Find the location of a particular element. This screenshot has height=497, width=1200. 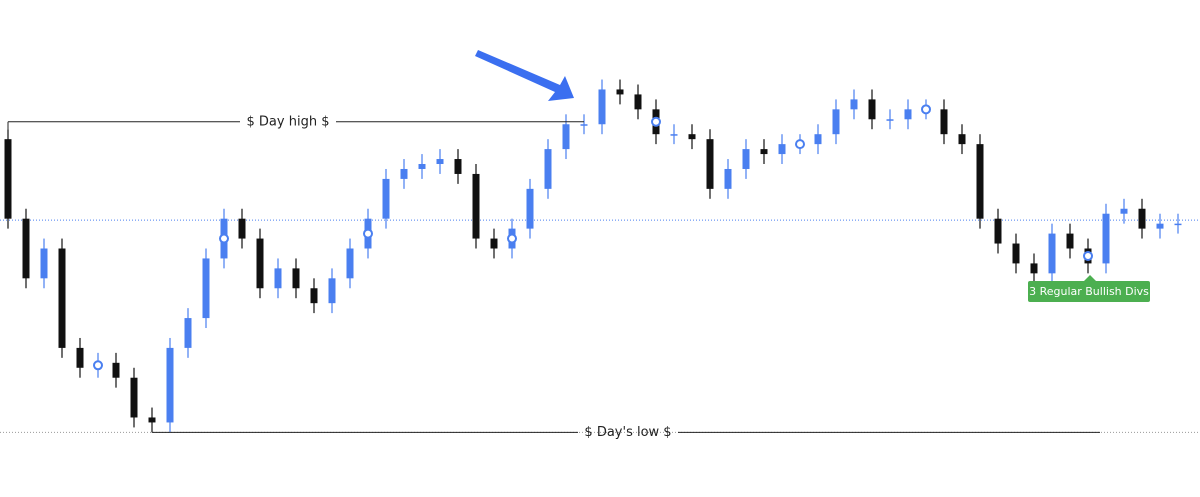

annotation-box is located at coordinates (1089, 291).